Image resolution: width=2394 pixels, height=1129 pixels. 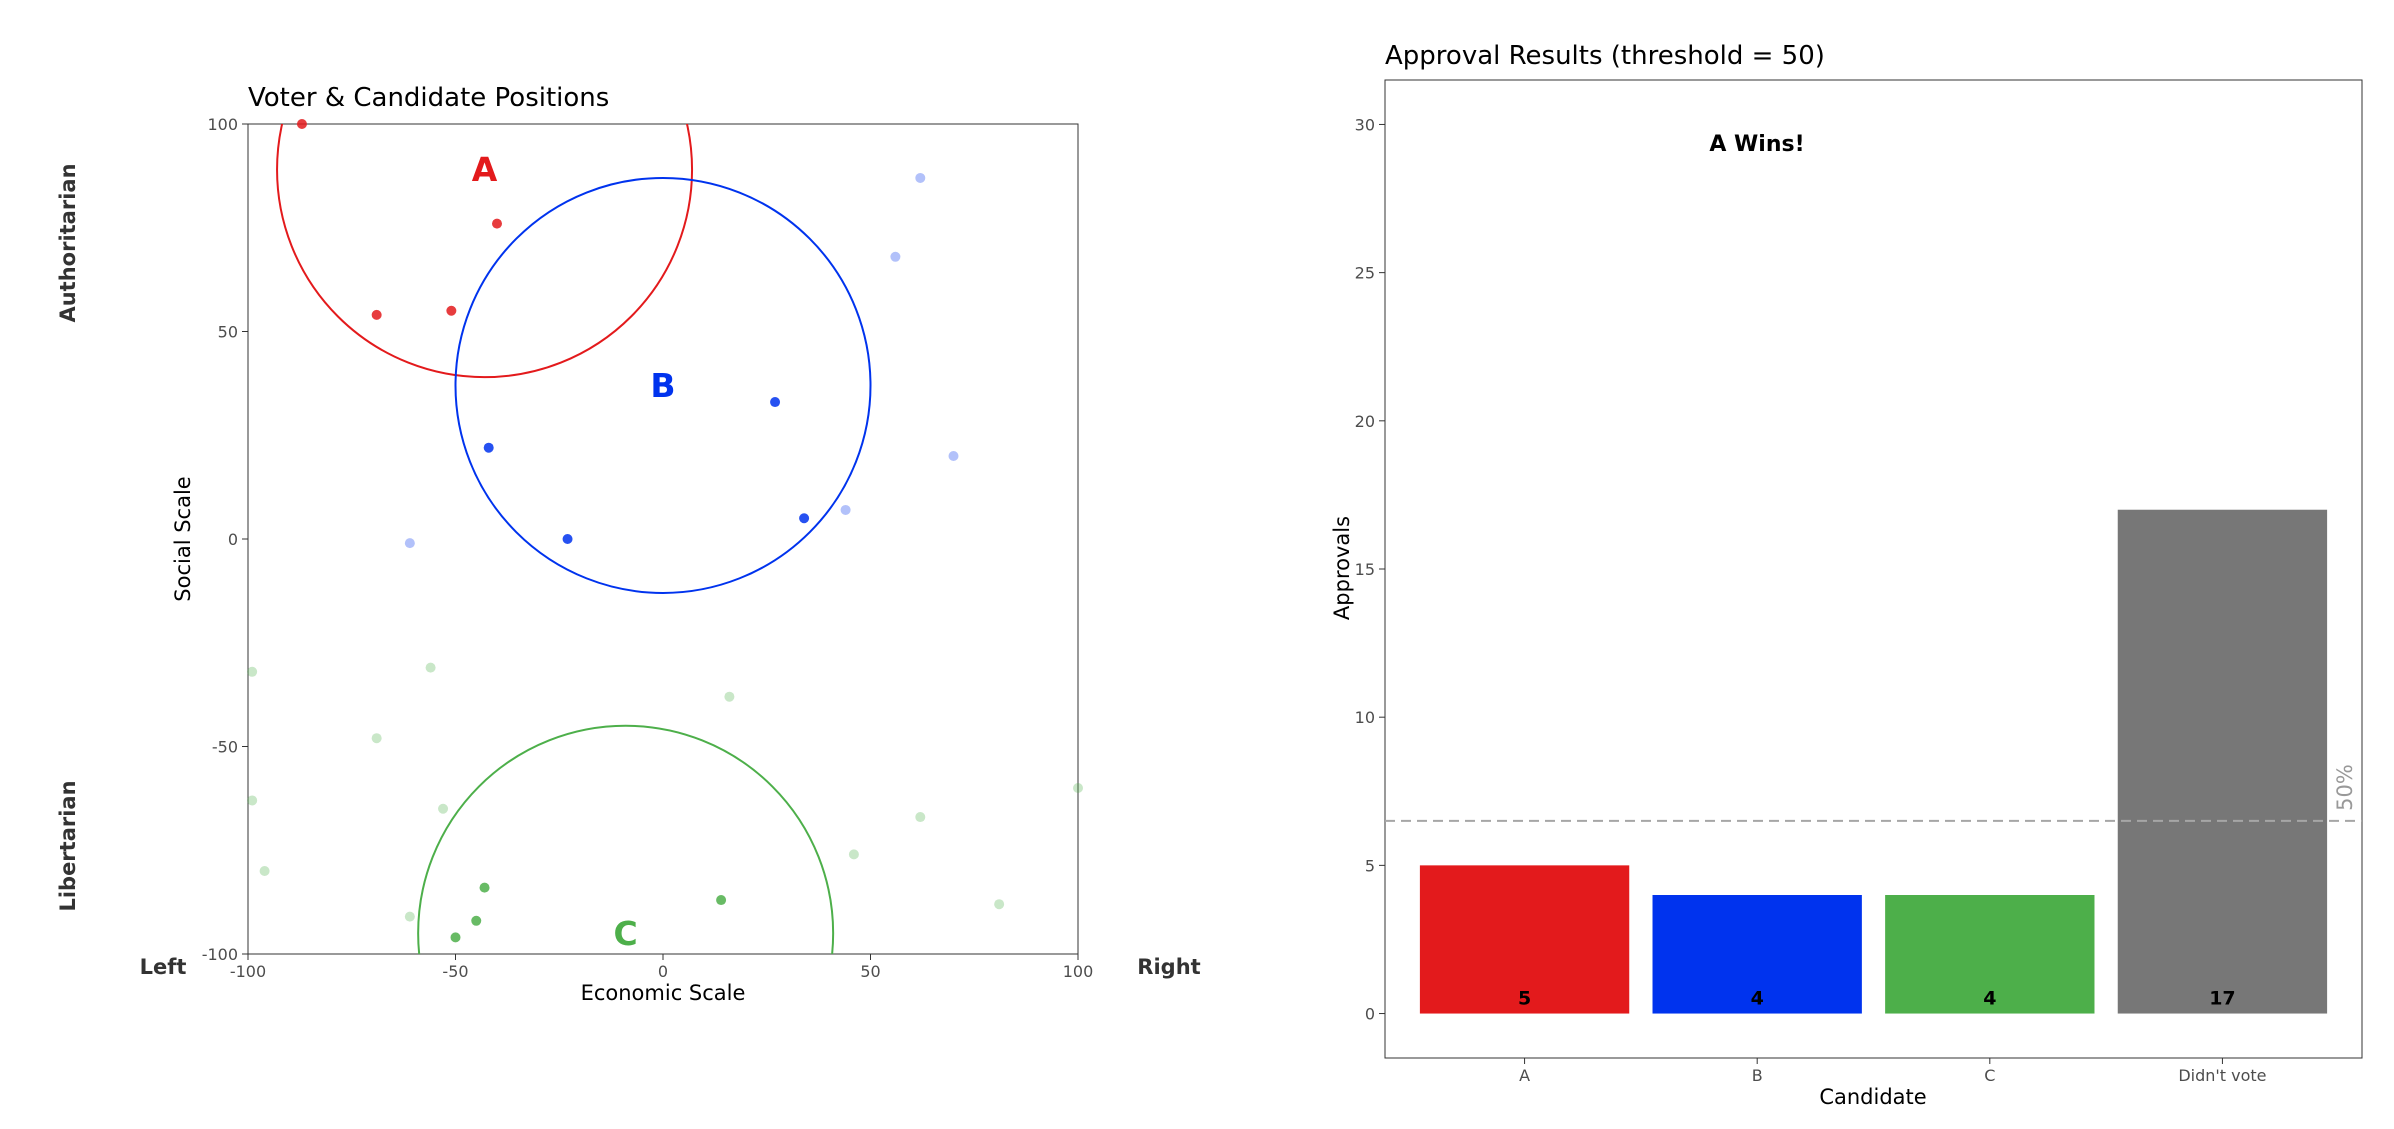 What do you see at coordinates (183, 538) in the screenshot?
I see `y-axis-title: Social Scale` at bounding box center [183, 538].